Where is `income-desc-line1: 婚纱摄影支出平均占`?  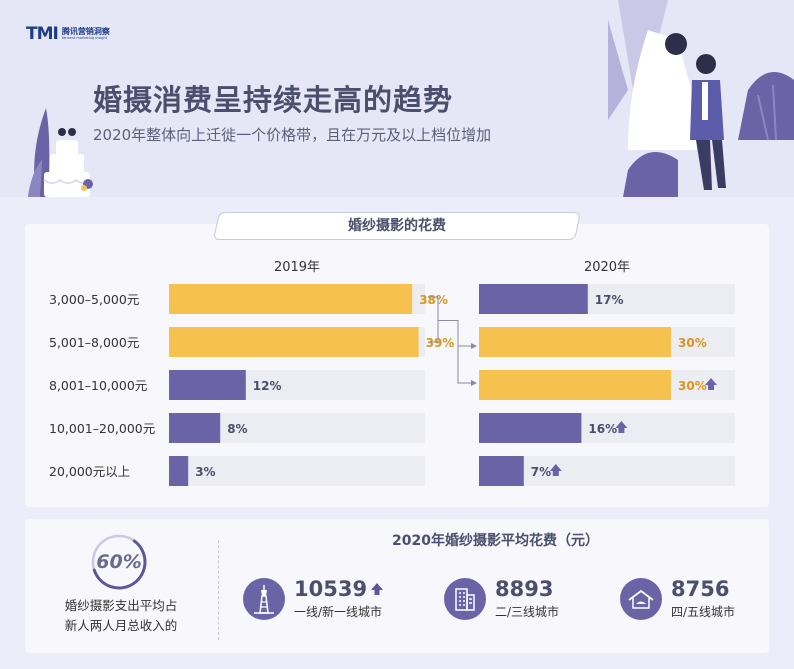
income-desc-line1: 婚纱摄影支出平均占 is located at coordinates (121, 605).